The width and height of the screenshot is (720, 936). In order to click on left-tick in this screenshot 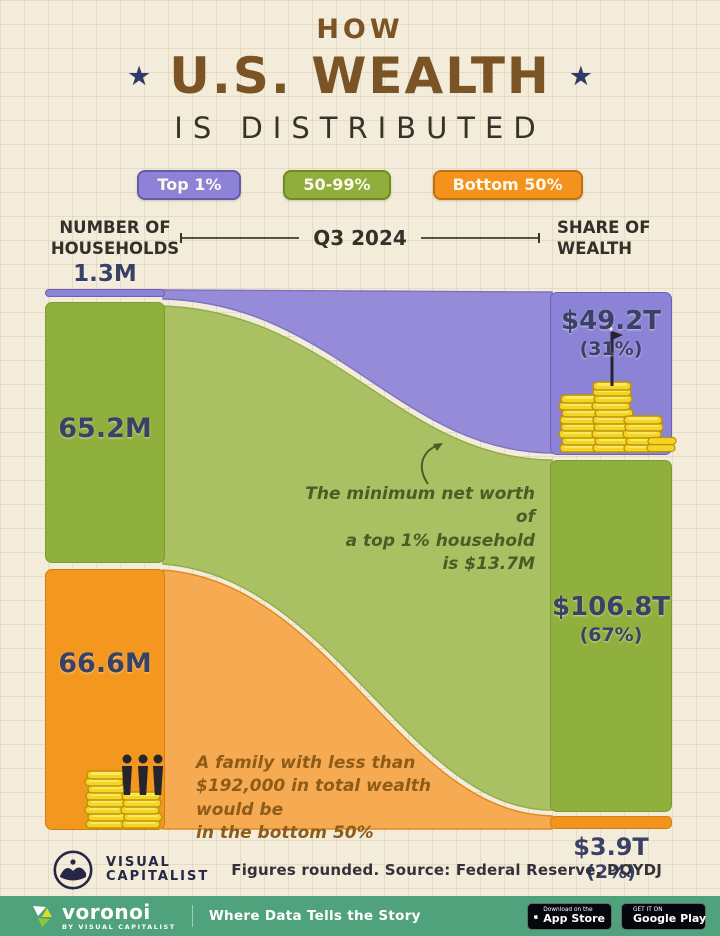, I will do `click(181, 238)`.